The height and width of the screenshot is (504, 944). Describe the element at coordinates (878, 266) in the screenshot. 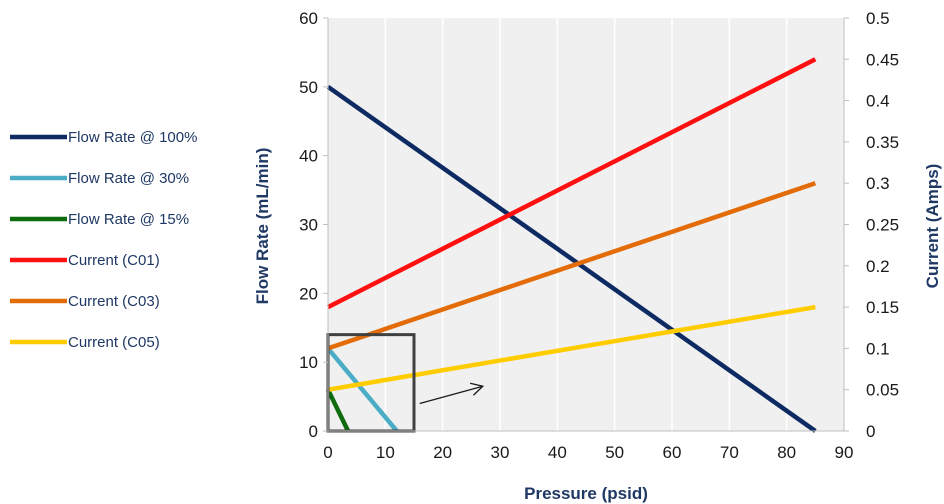

I see `y2-tick-label: 0.2` at that location.